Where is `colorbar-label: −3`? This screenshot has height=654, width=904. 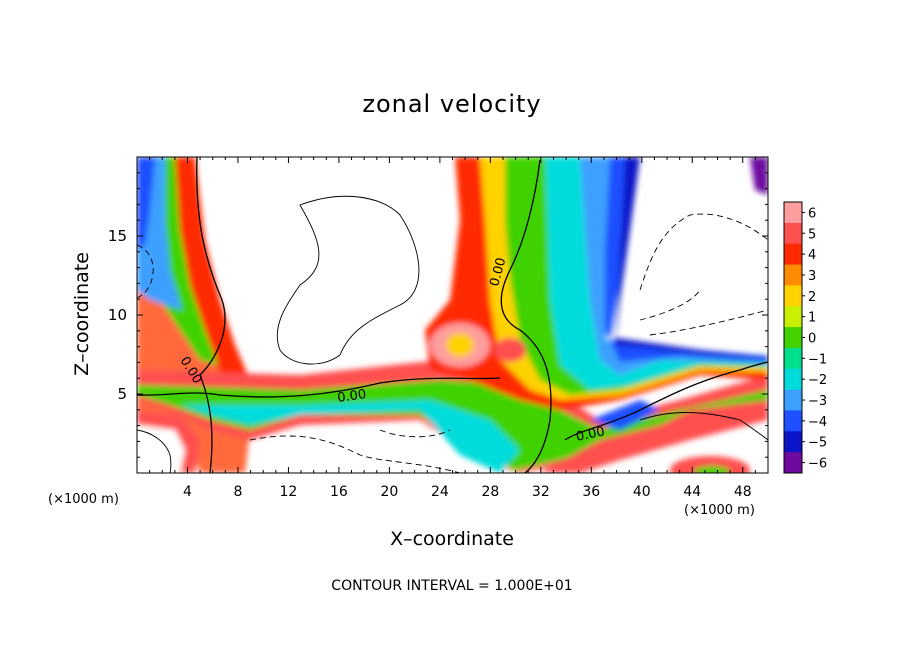 colorbar-label: −3 is located at coordinates (817, 401).